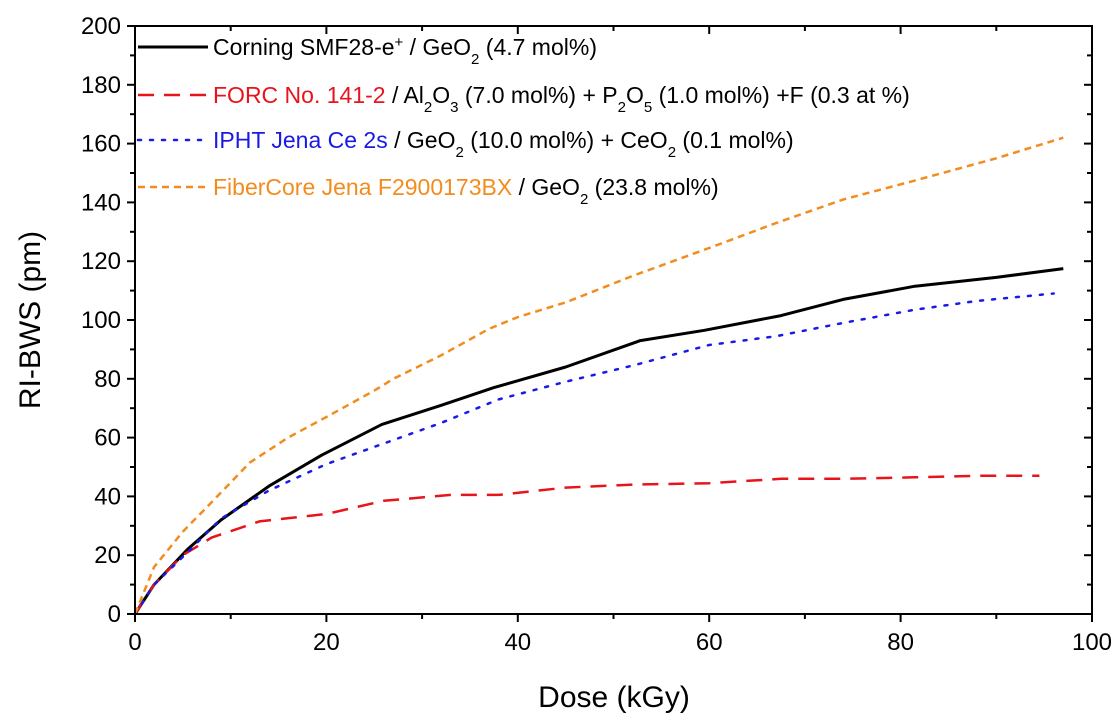 The height and width of the screenshot is (718, 1118). What do you see at coordinates (735, 140) in the screenshot?
I see `legend-text-run: (0.1 mol%)` at bounding box center [735, 140].